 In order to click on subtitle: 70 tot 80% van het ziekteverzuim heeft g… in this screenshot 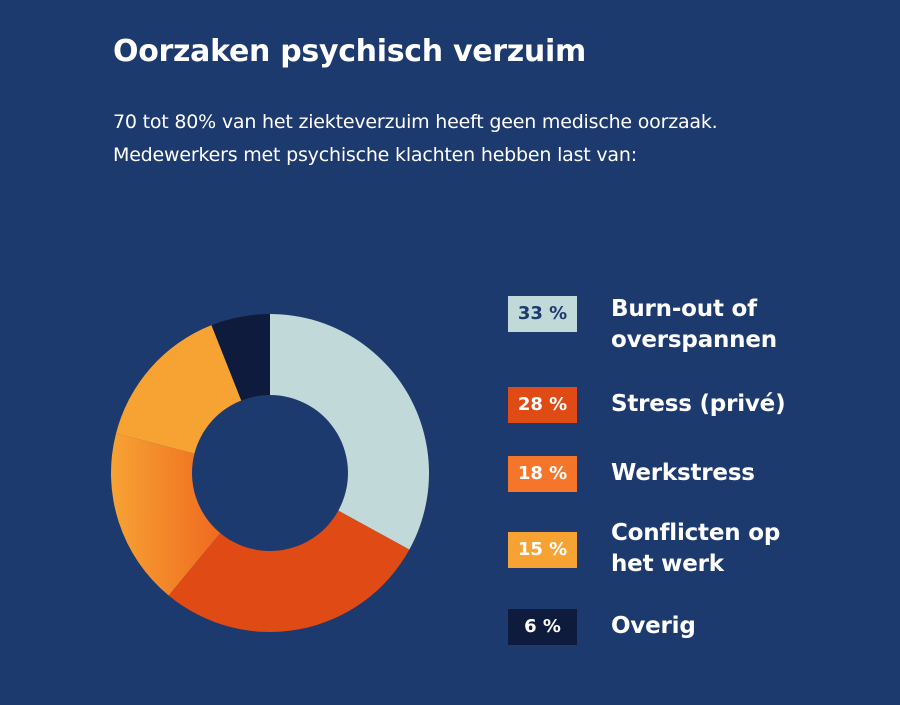, I will do `click(415, 139)`.